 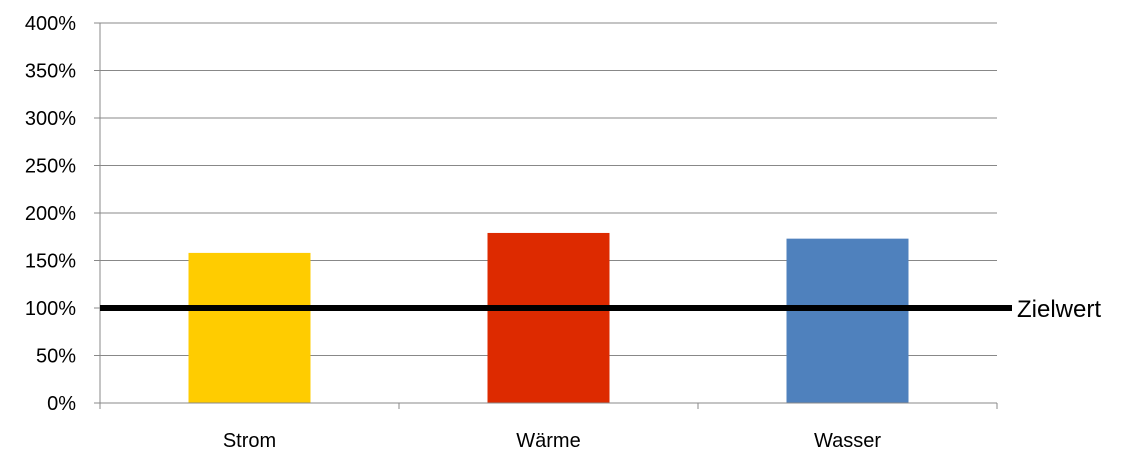 What do you see at coordinates (1059, 309) in the screenshot?
I see `target-label: Zielwert` at bounding box center [1059, 309].